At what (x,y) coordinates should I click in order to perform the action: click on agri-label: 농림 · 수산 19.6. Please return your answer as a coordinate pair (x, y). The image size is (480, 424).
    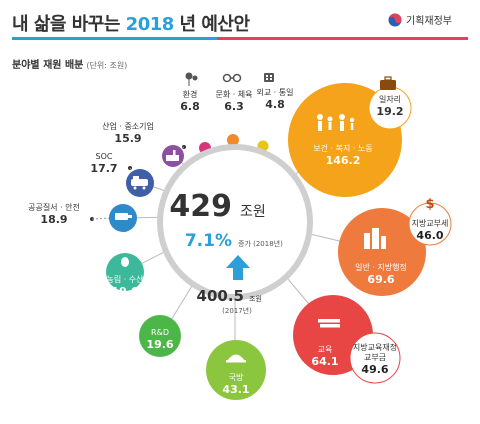
    Looking at the image, I should click on (125, 286).